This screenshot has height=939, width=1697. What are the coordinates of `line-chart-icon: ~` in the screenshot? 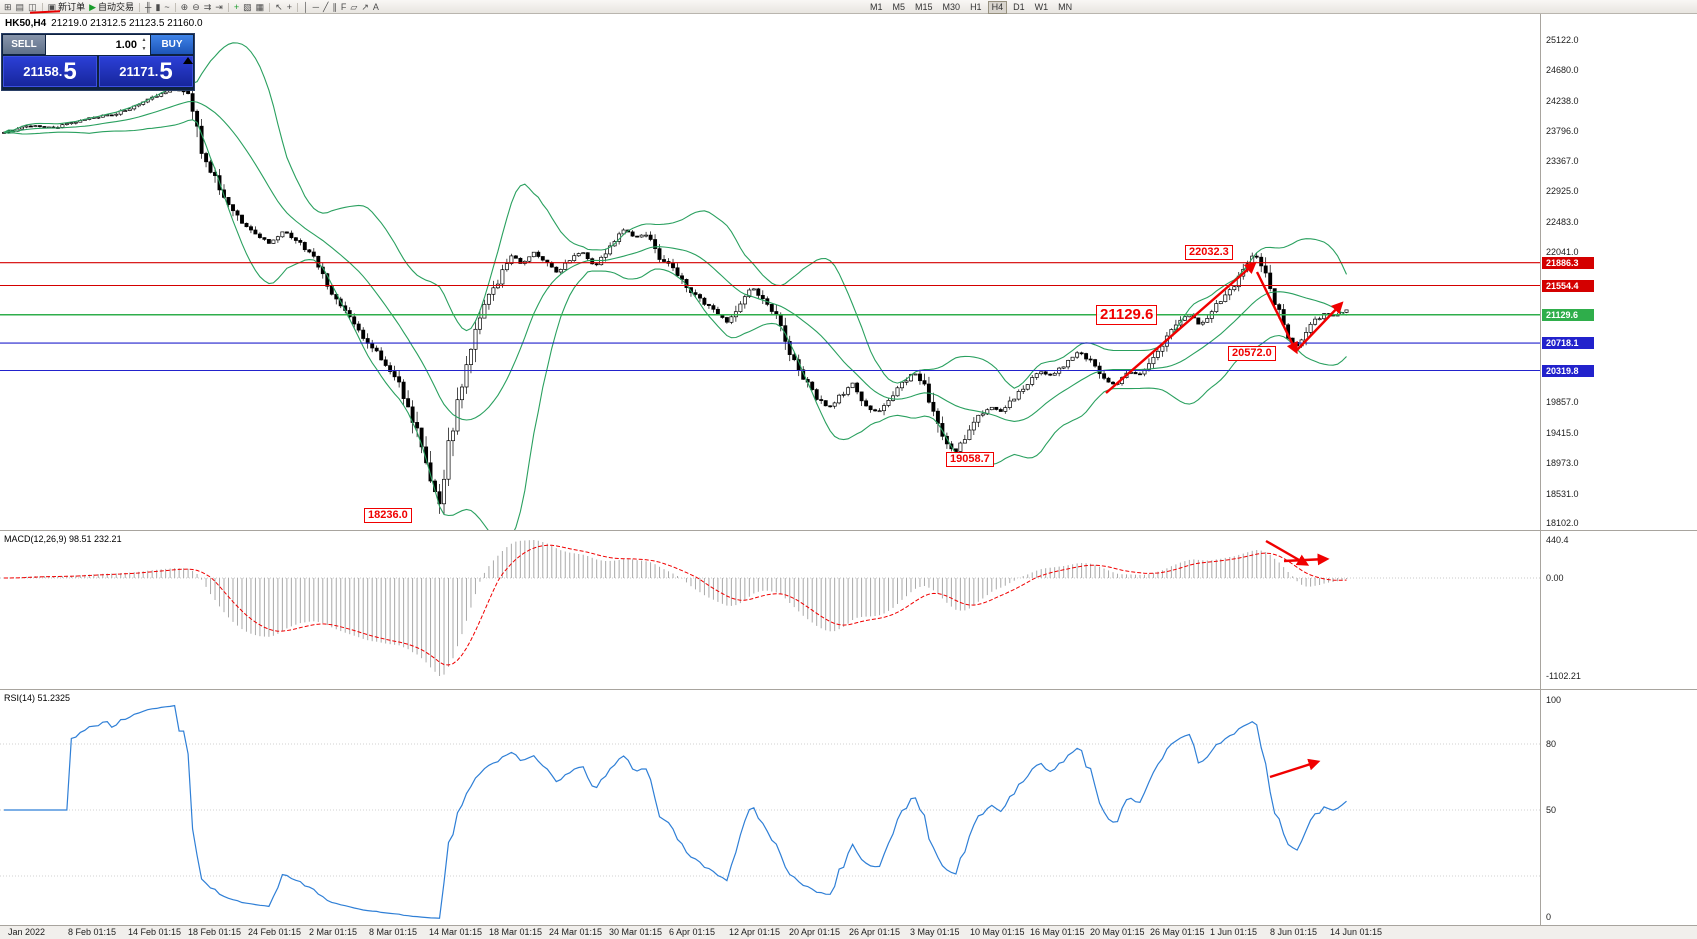 It's located at (166, 7).